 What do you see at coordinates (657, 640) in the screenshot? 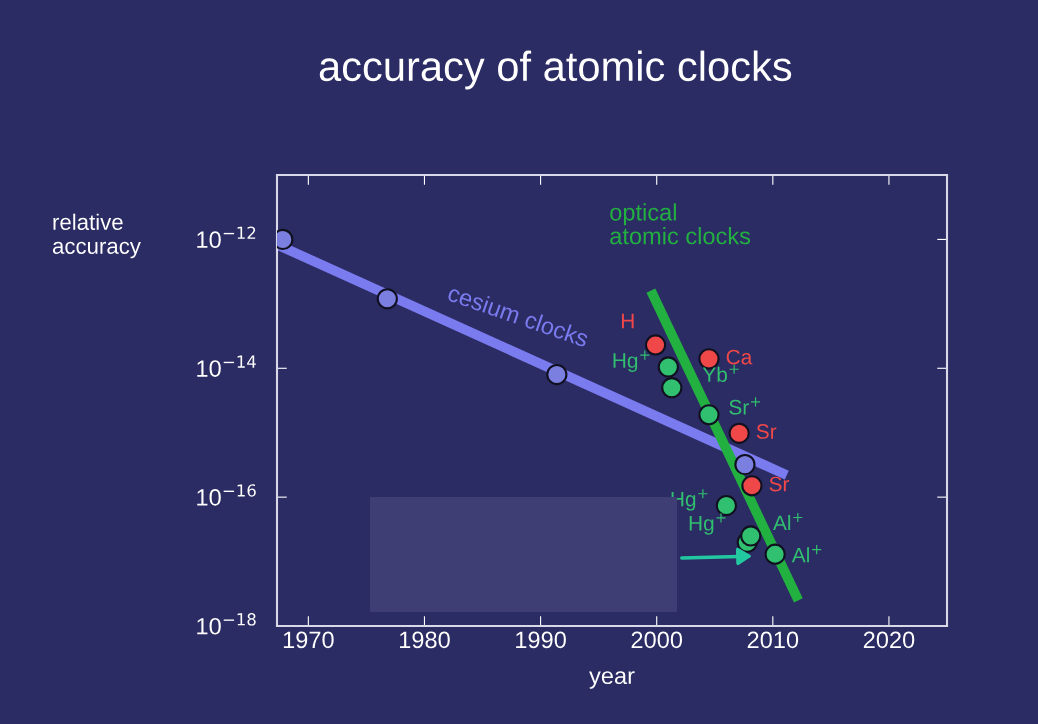
I see `x-tick-label: 2000` at bounding box center [657, 640].